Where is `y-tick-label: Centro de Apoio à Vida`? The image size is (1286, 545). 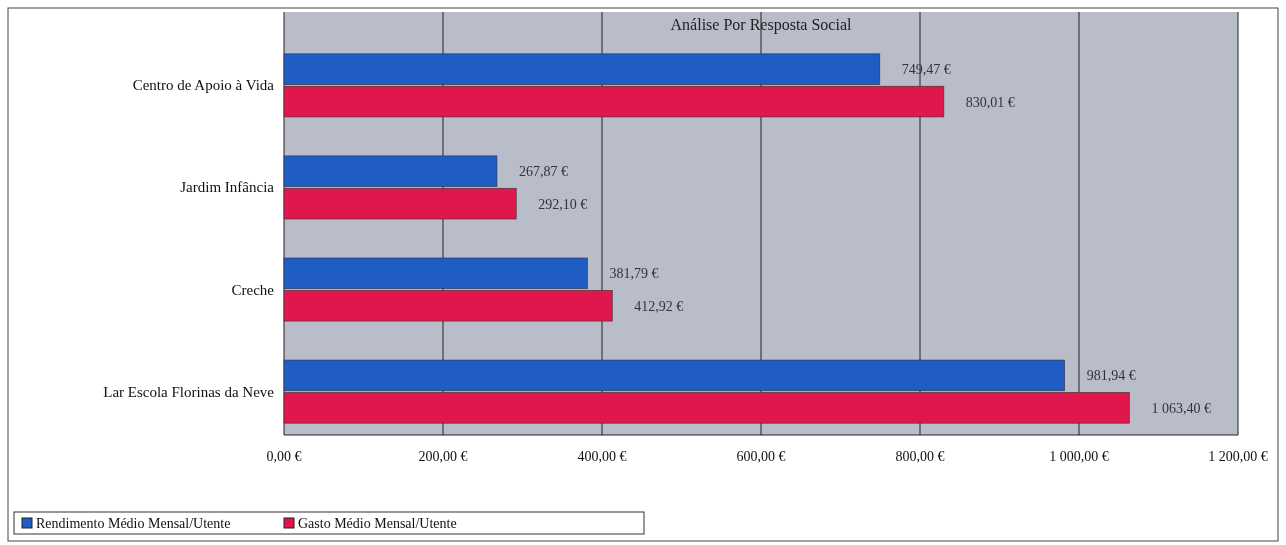 y-tick-label: Centro de Apoio à Vida is located at coordinates (203, 85).